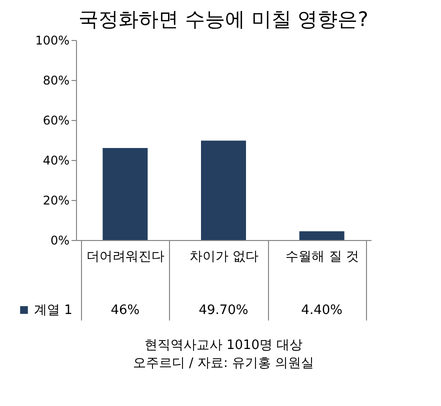 The image size is (441, 406). I want to click on text: 현직역사교사 1010명 대상, so click(223, 345).